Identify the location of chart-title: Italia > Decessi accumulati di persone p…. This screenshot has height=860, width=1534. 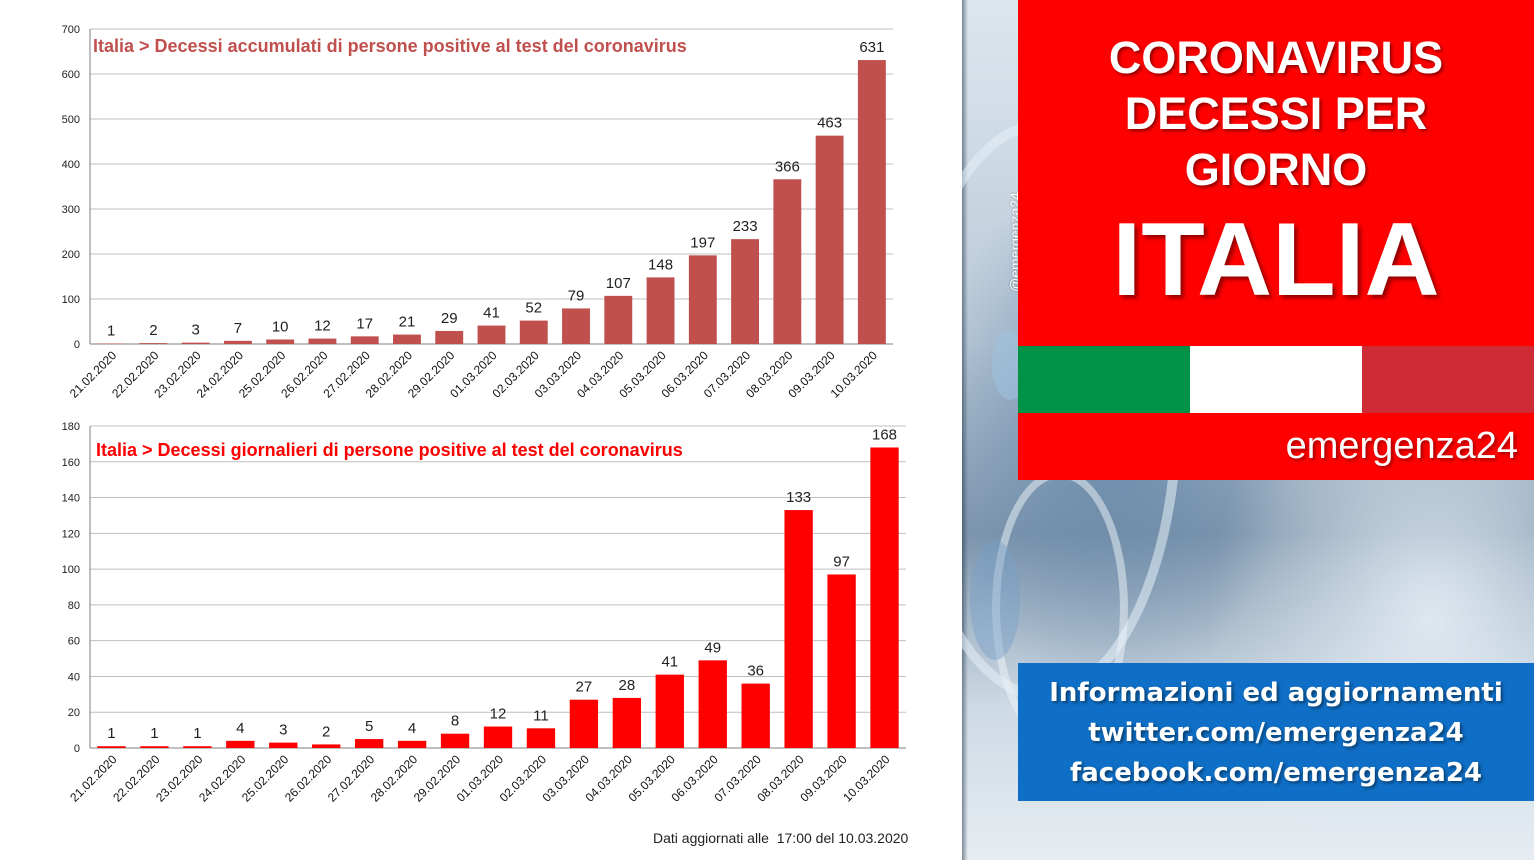
(390, 46).